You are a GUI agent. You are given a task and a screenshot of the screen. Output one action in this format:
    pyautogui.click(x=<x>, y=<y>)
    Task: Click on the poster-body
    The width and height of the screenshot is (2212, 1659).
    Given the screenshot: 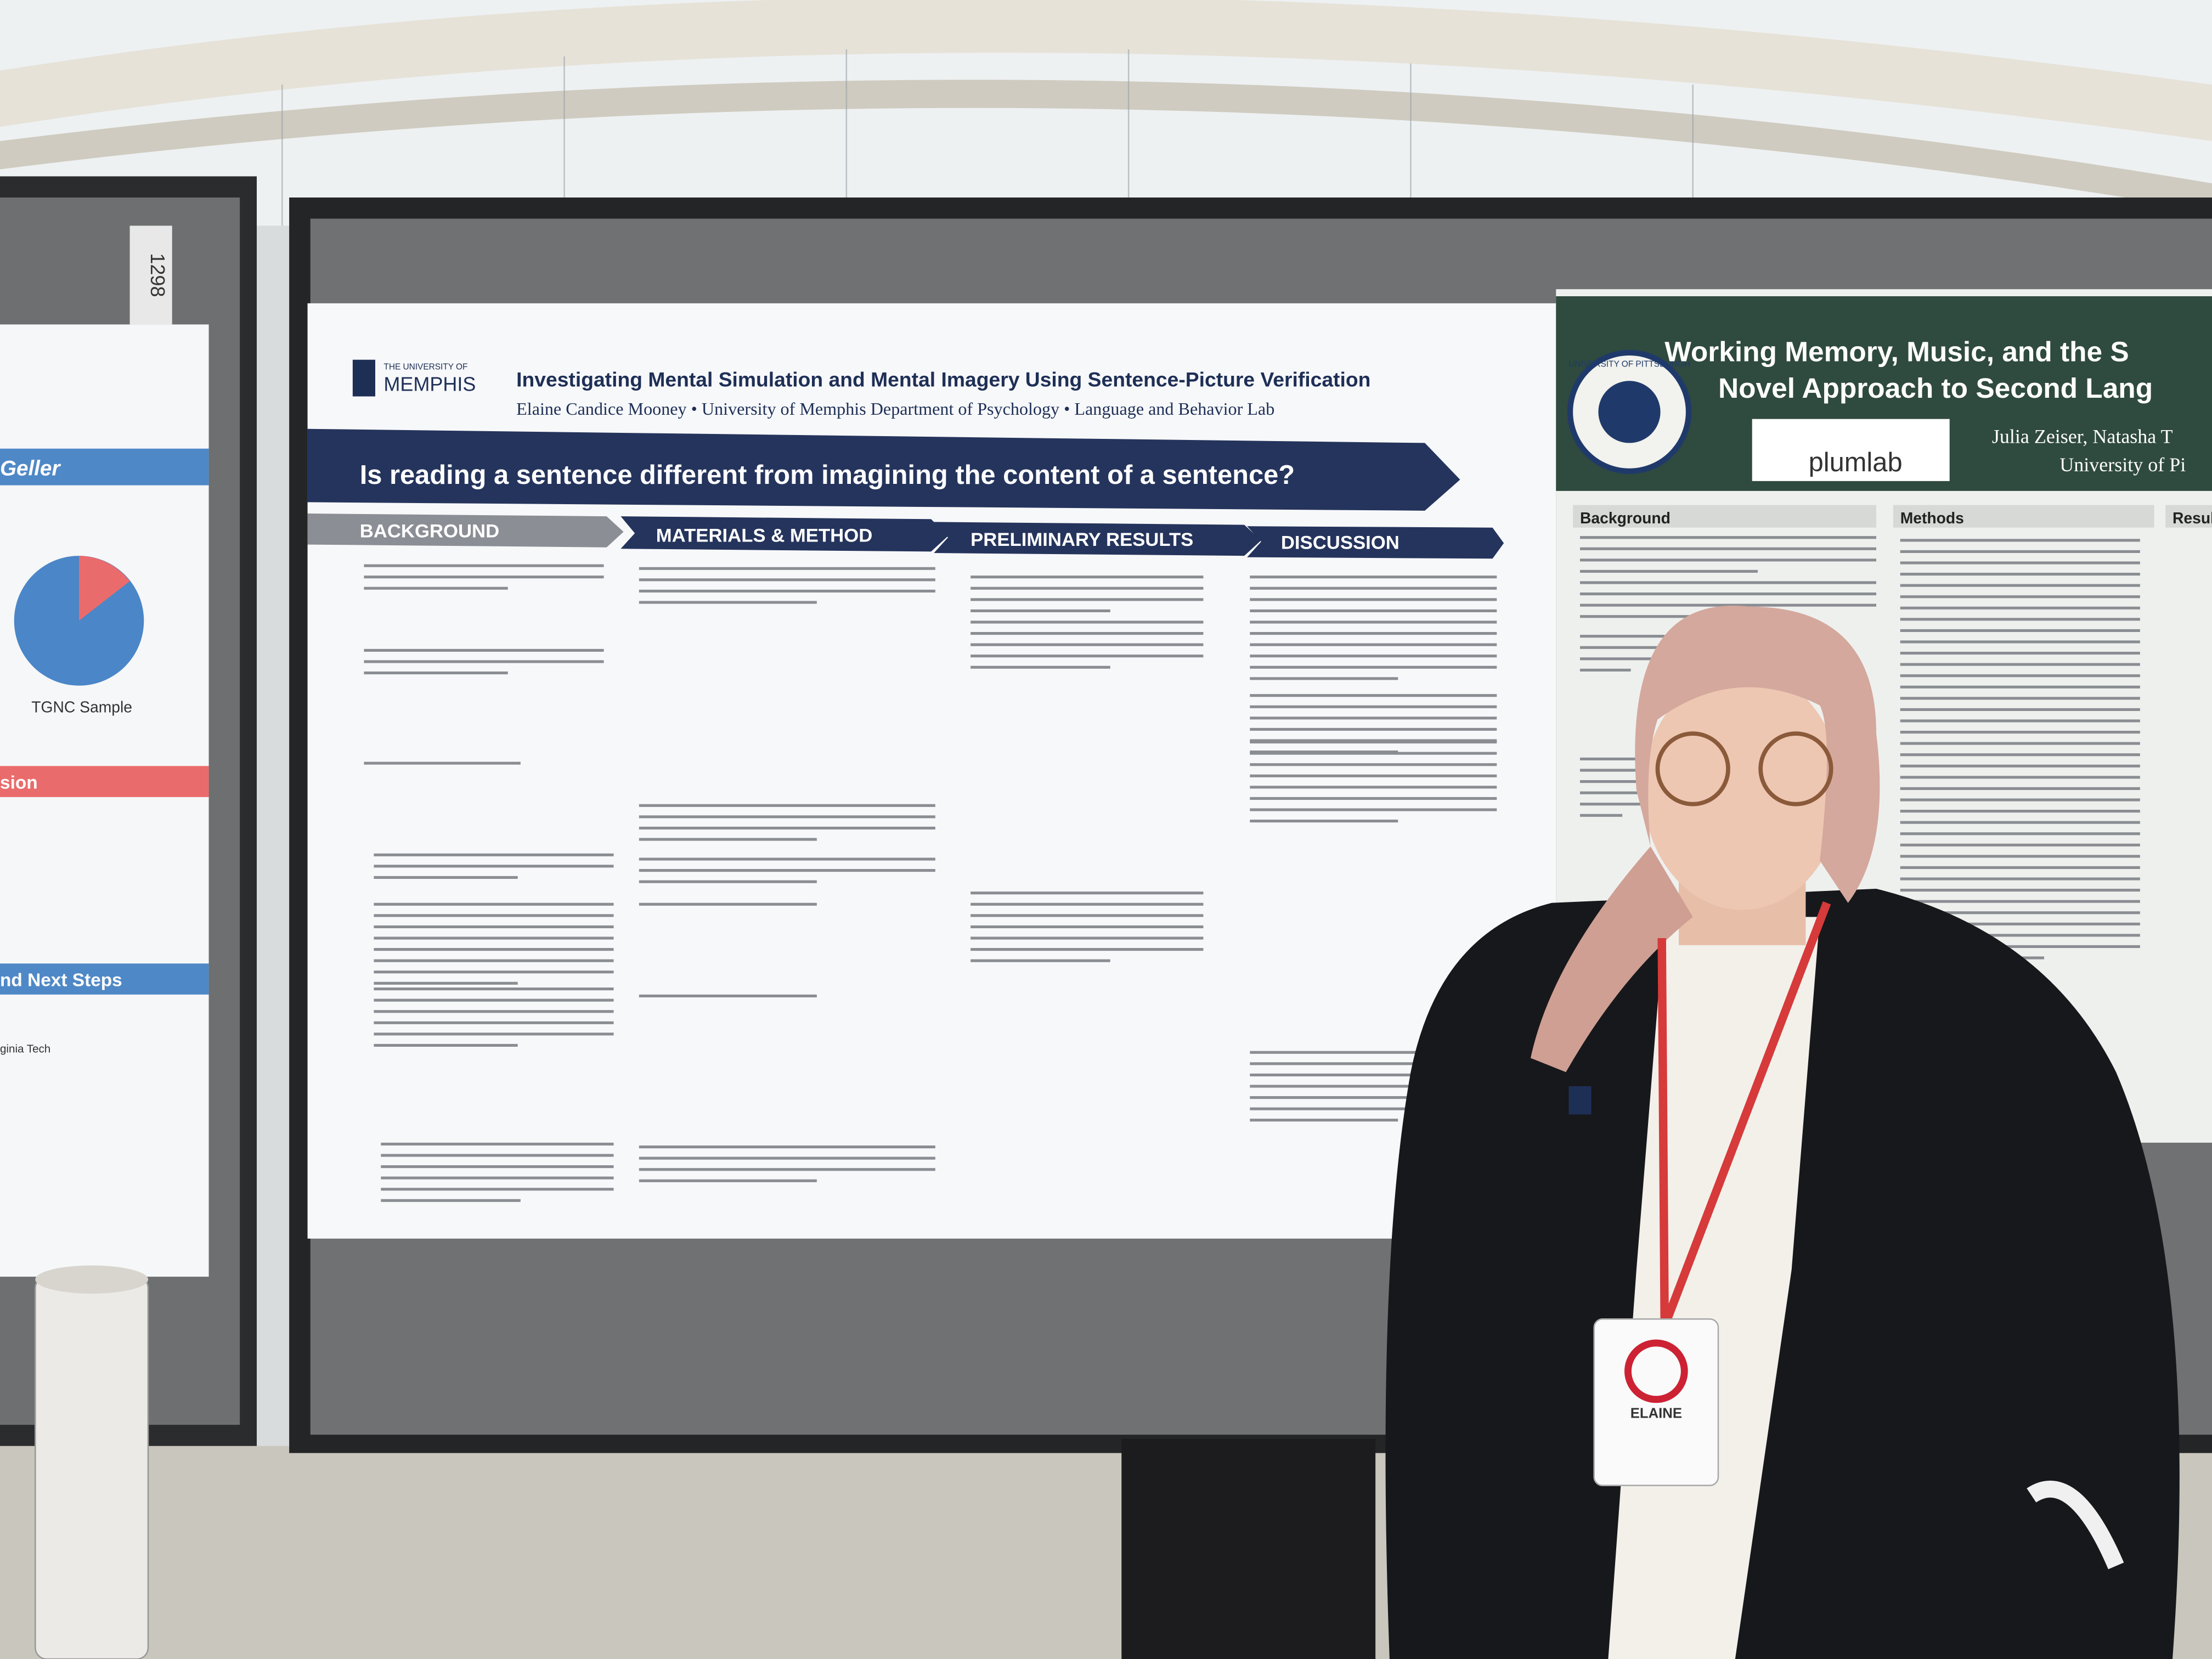 What is the action you would take?
    pyautogui.click(x=1860, y=748)
    